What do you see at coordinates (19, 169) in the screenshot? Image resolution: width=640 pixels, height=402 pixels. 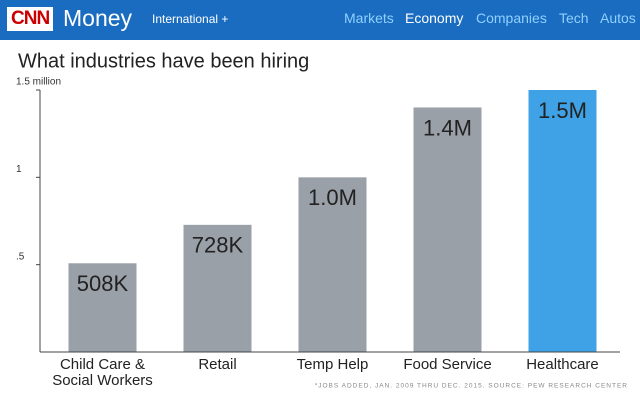 I see `y-tick-label: 1` at bounding box center [19, 169].